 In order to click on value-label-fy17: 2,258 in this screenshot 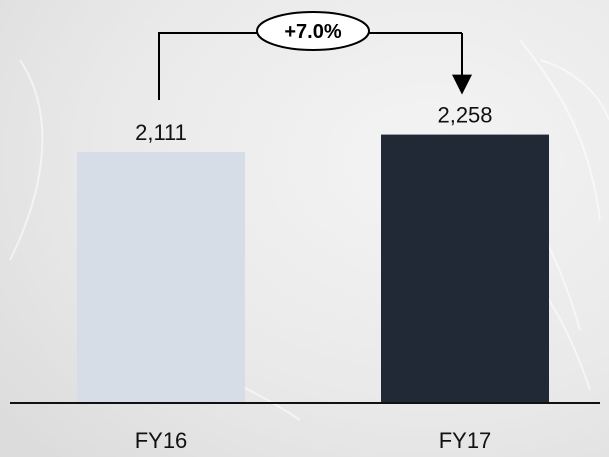, I will do `click(464, 115)`.